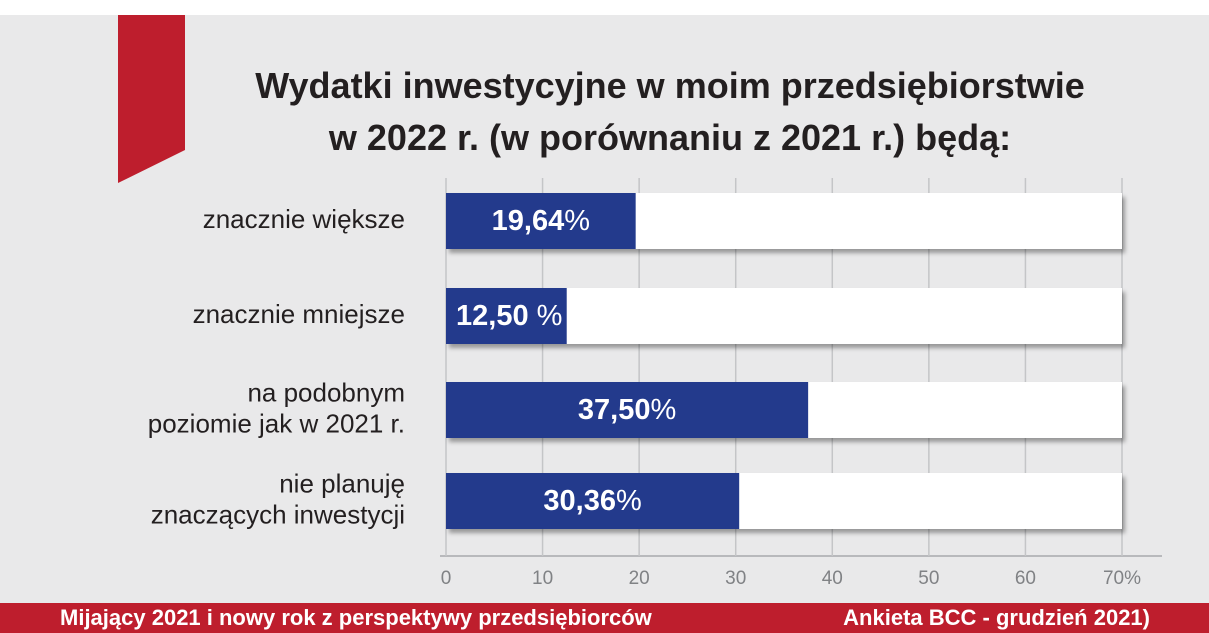 Image resolution: width=1209 pixels, height=633 pixels. I want to click on footer-right: Ankieta BCC - grudzień 2021), so click(996, 617).